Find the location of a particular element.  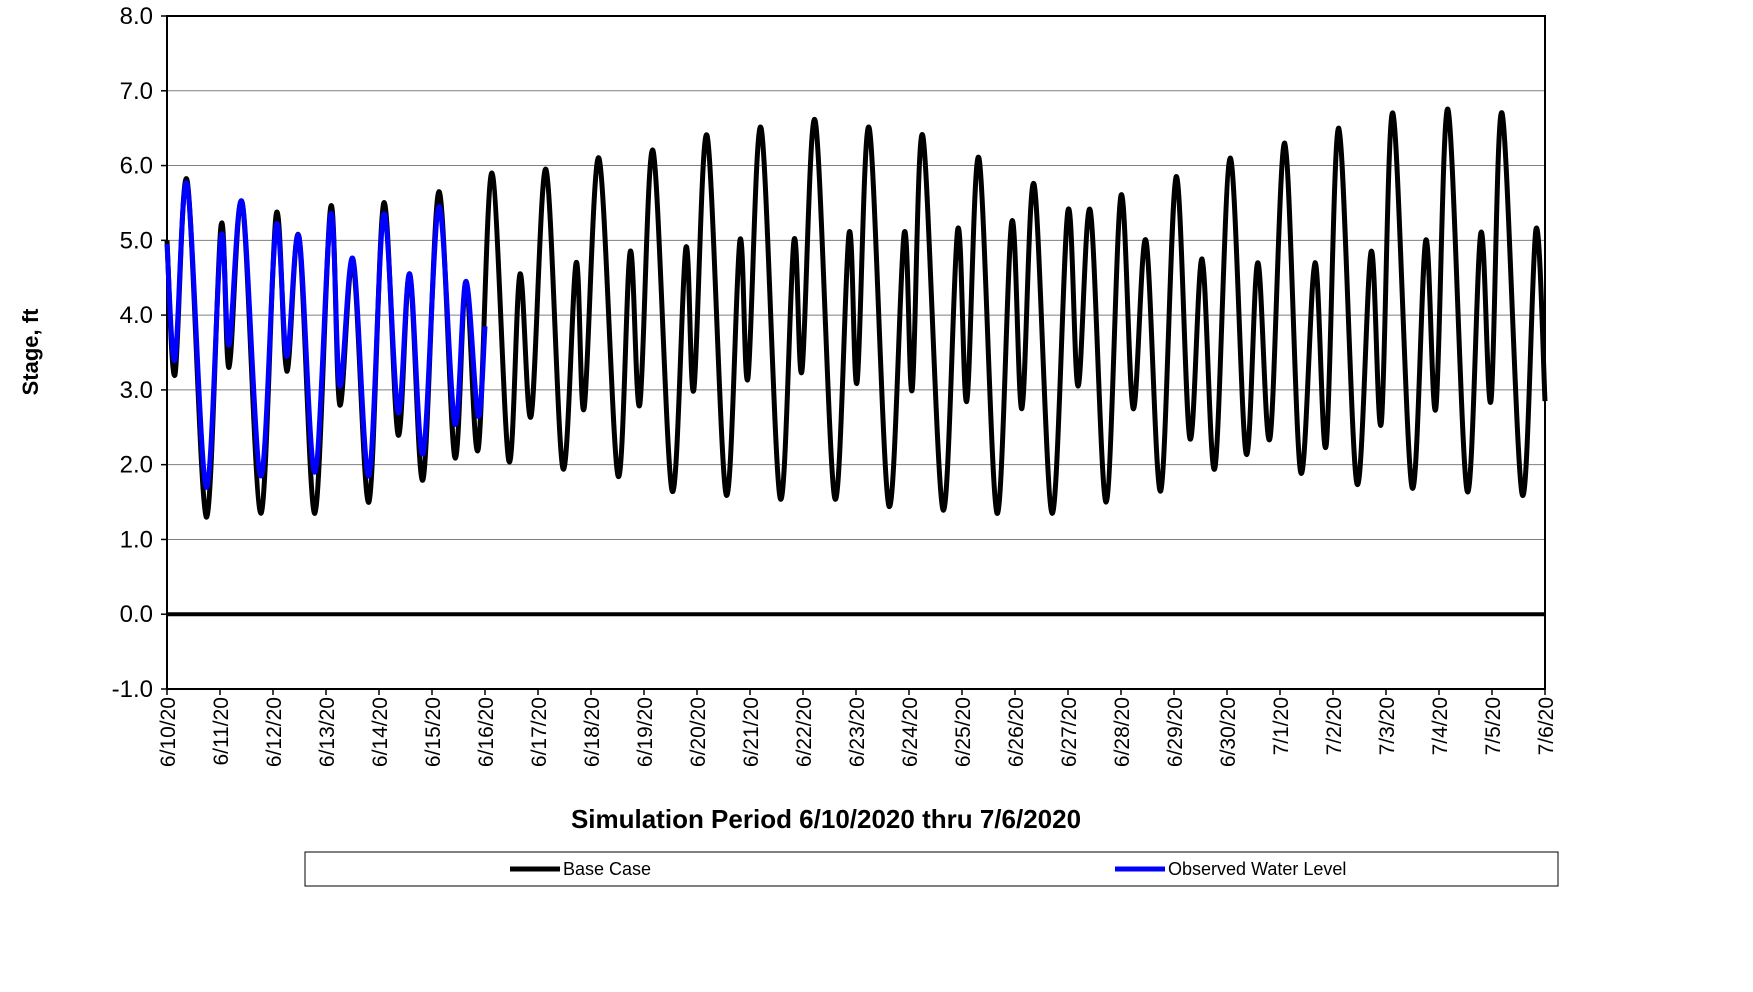

y-tick-label: 7.0 is located at coordinates (136, 91).